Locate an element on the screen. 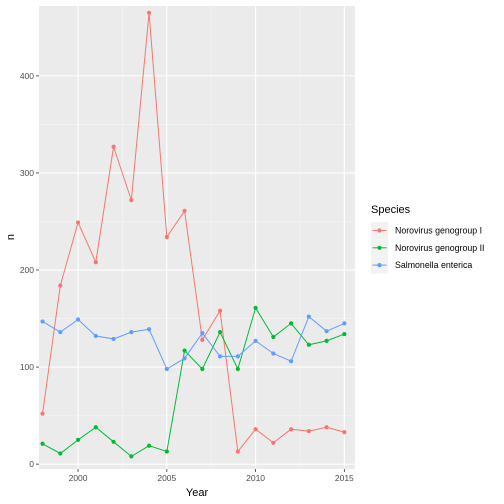 The width and height of the screenshot is (504, 504). y-axis: 0 100 200 300 400 is located at coordinates (29, 270).